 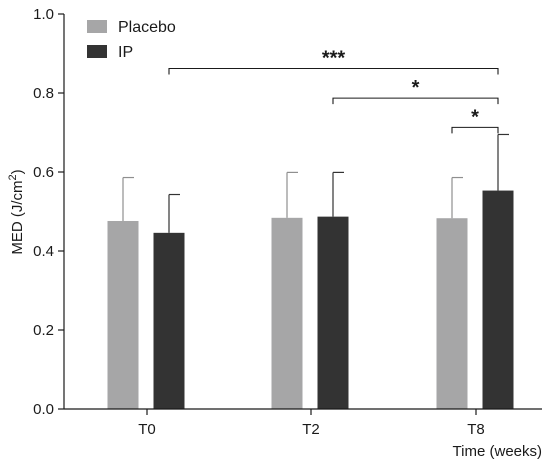 What do you see at coordinates (333, 91) in the screenshot?
I see `significance-layer: *****` at bounding box center [333, 91].